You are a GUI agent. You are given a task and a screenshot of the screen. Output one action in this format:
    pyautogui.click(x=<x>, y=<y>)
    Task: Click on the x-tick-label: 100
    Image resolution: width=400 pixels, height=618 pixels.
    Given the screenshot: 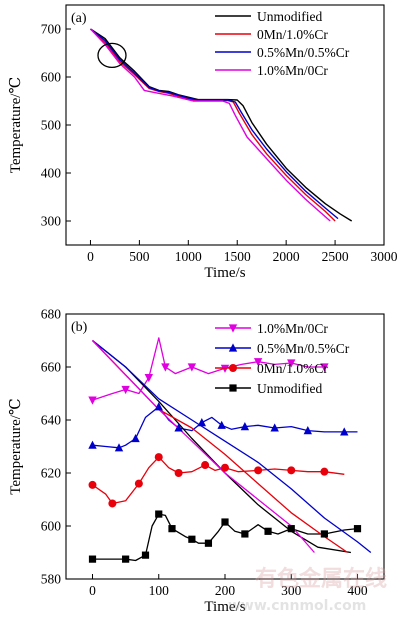 What is the action you would take?
    pyautogui.click(x=159, y=590)
    